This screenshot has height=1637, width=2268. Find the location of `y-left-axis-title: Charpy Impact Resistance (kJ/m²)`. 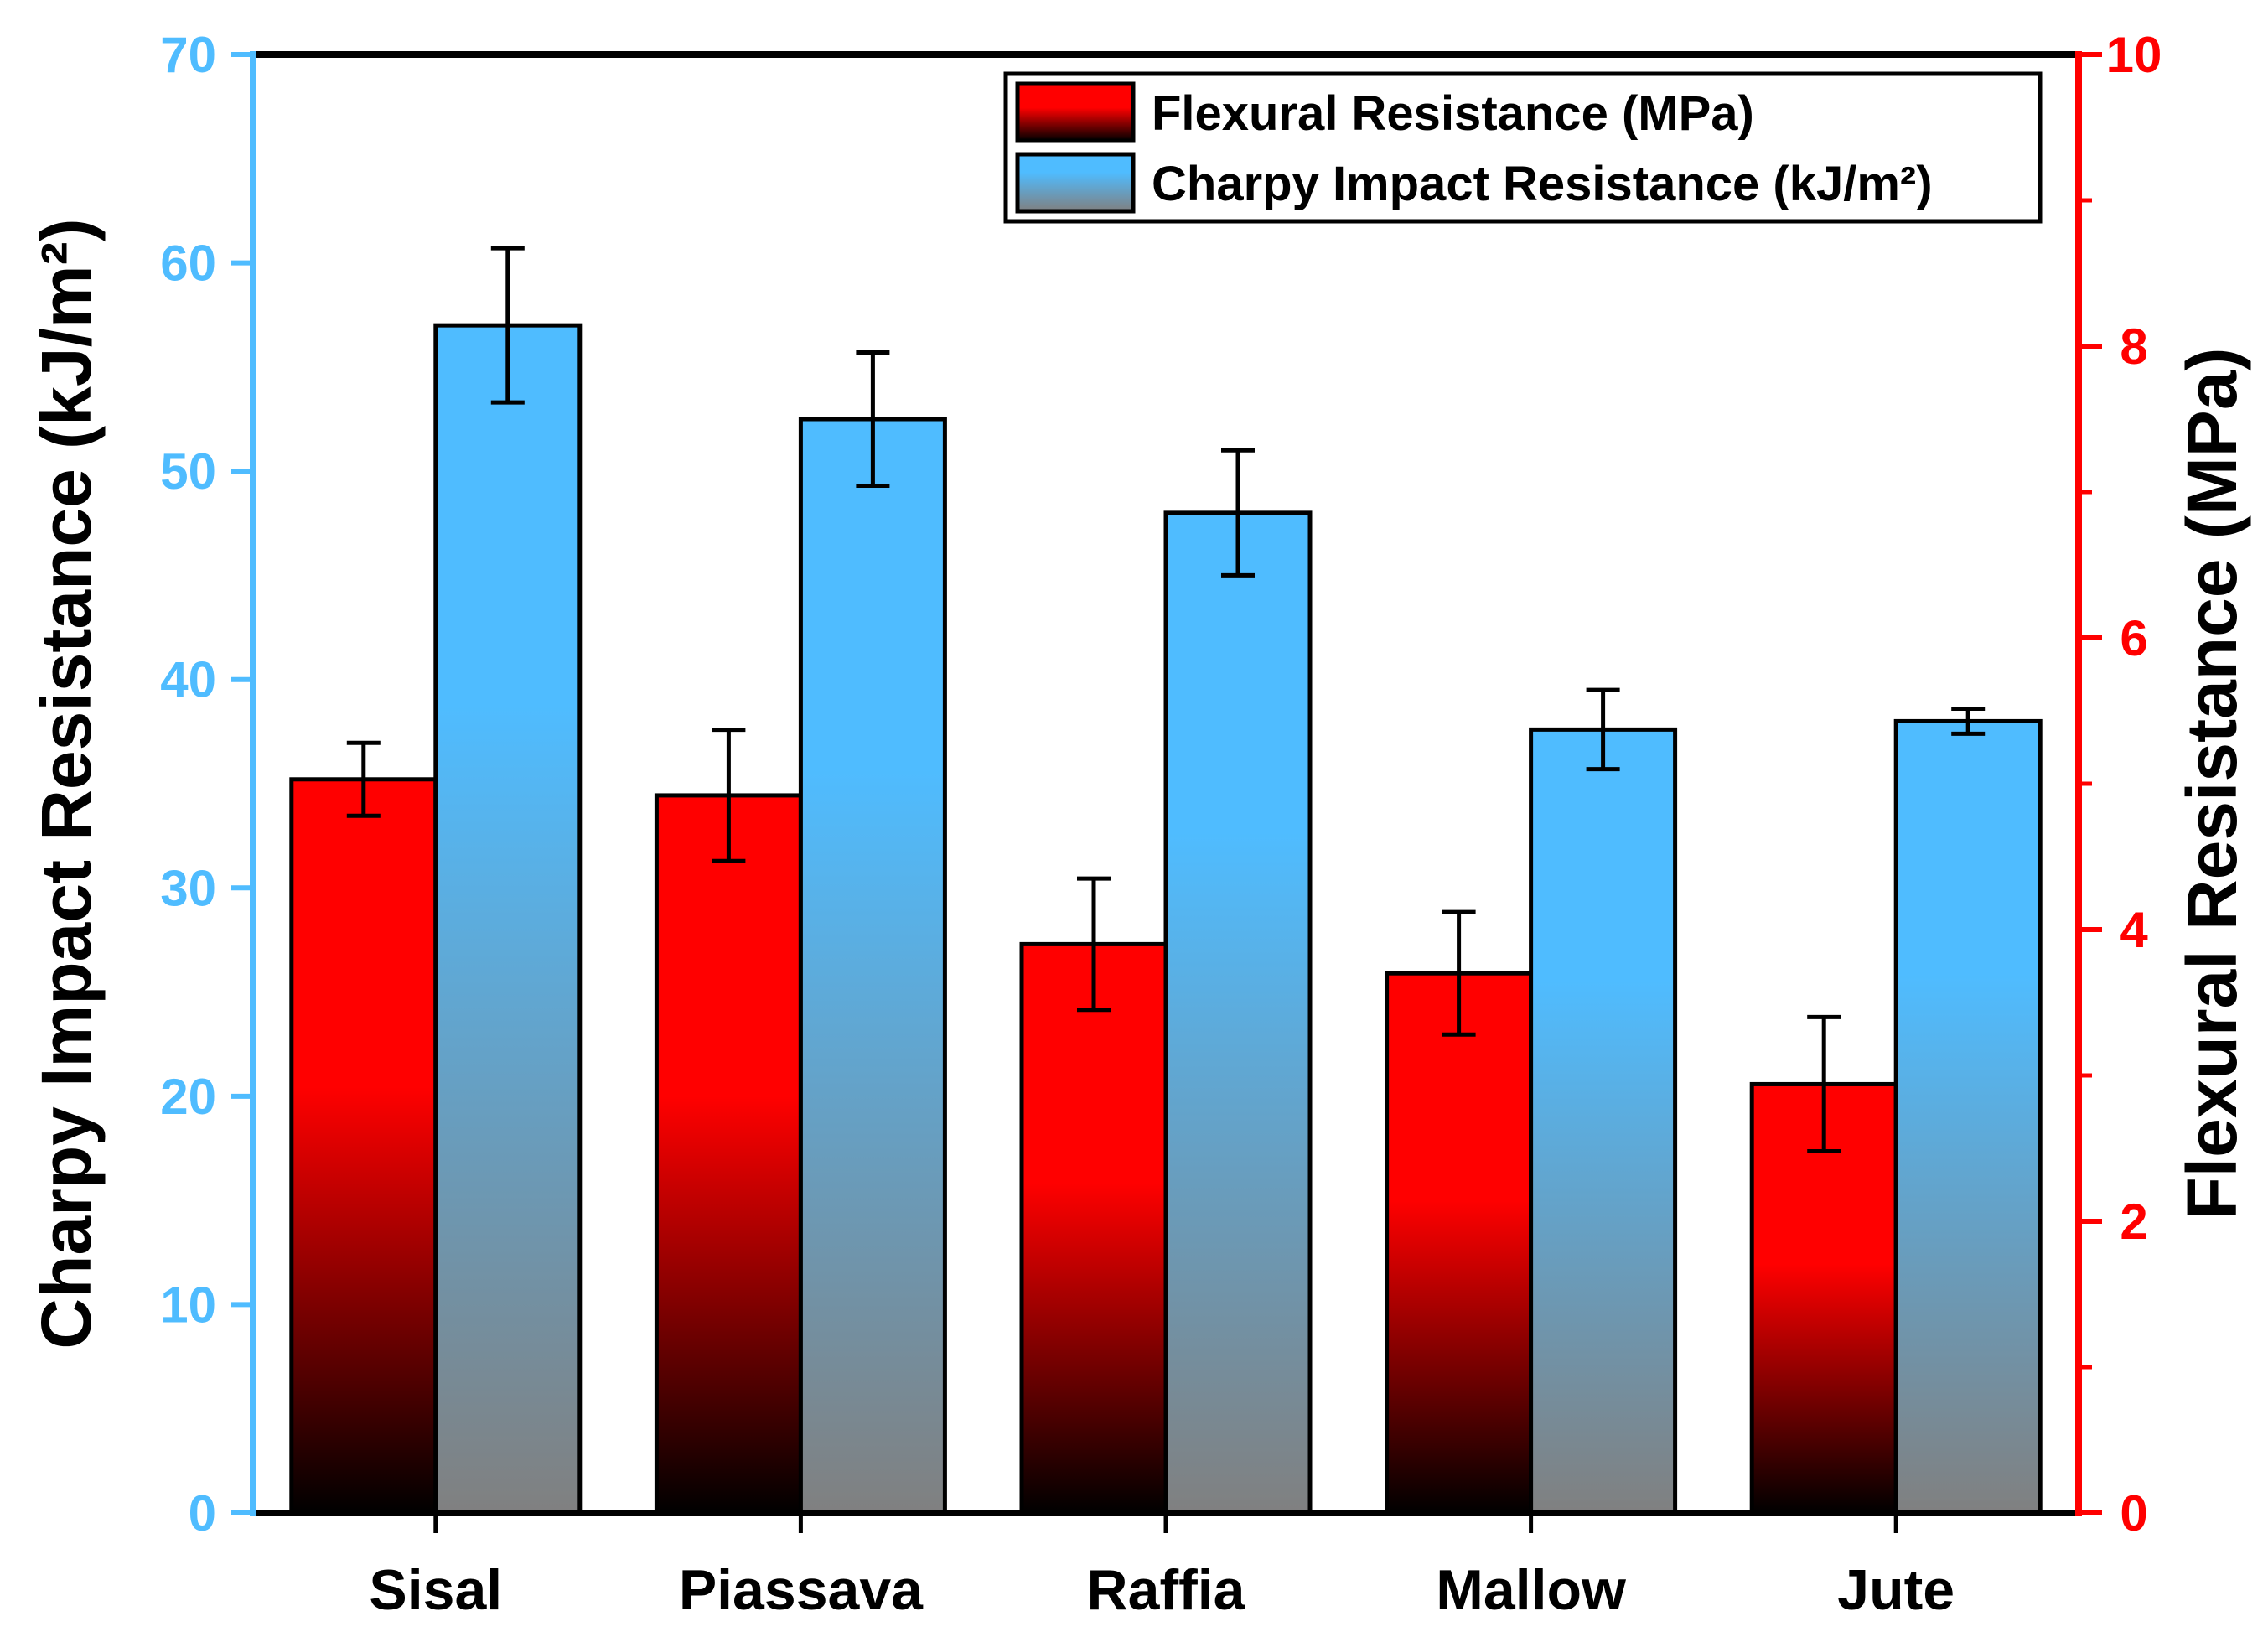

y-left-axis-title: Charpy Impact Resistance (kJ/m²) is located at coordinates (66, 783).